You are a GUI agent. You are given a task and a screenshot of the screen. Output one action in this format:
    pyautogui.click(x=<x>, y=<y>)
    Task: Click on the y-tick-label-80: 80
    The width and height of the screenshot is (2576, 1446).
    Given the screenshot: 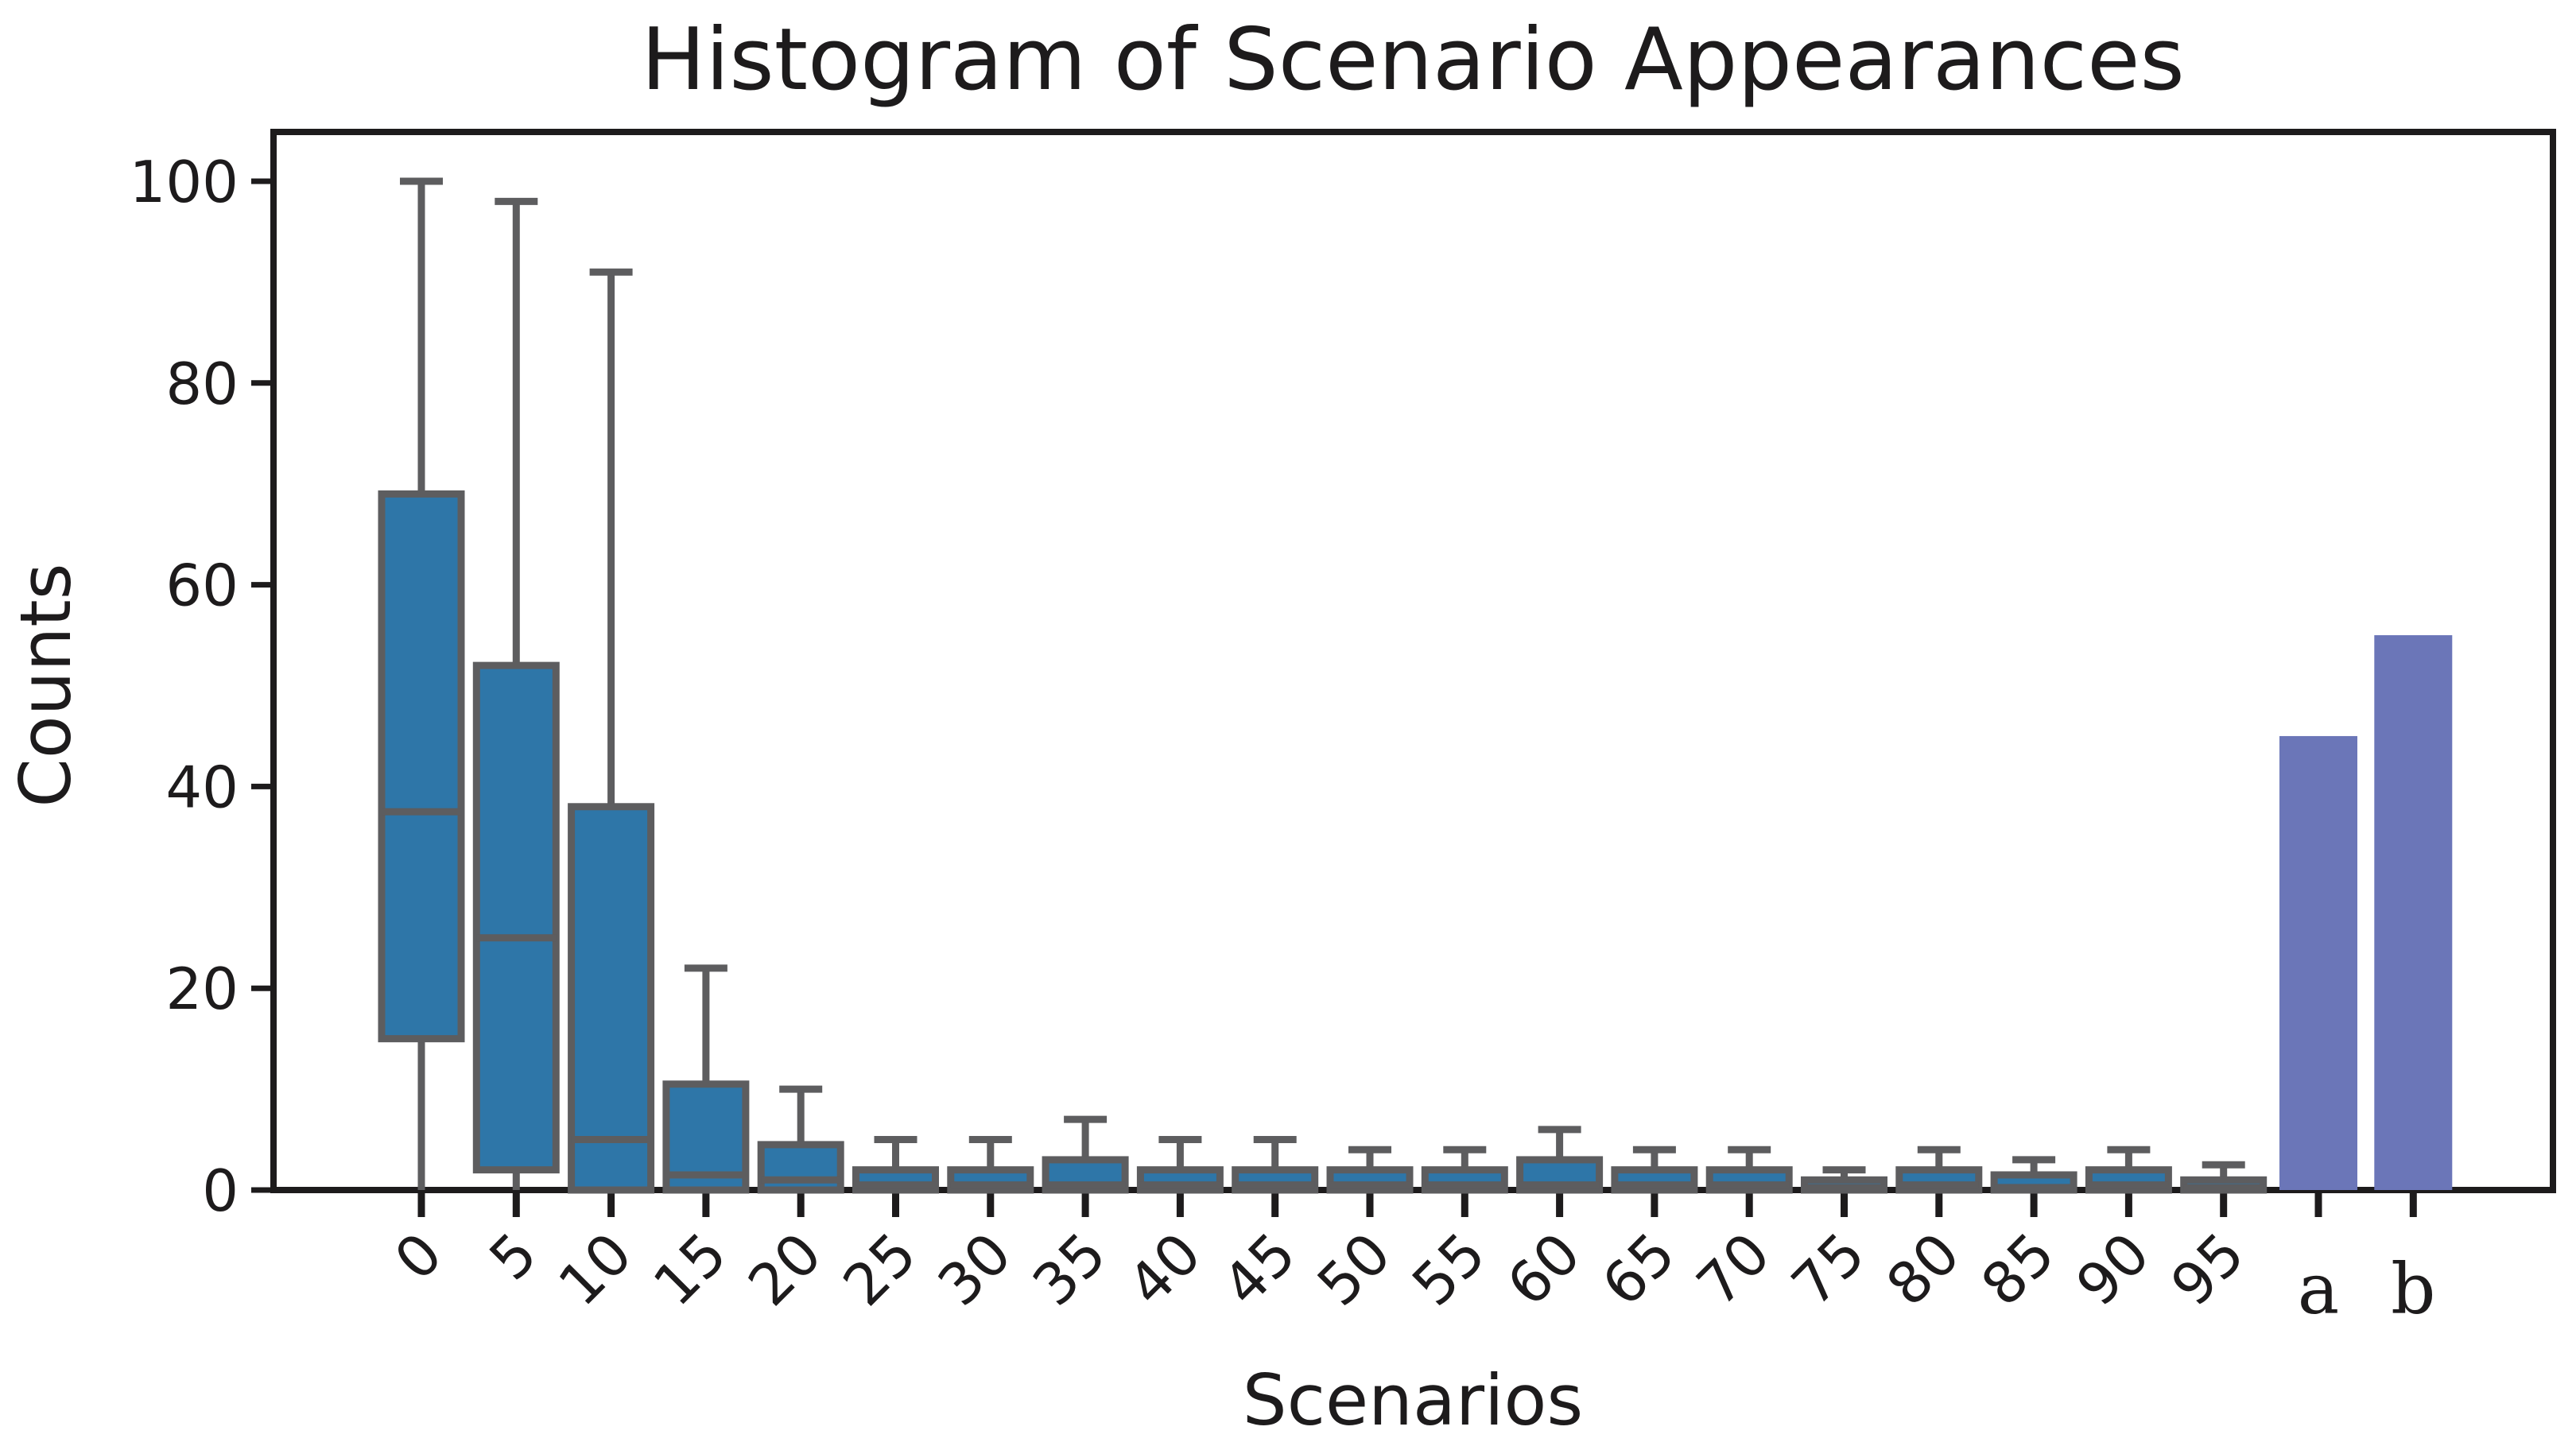 What is the action you would take?
    pyautogui.click(x=202, y=384)
    